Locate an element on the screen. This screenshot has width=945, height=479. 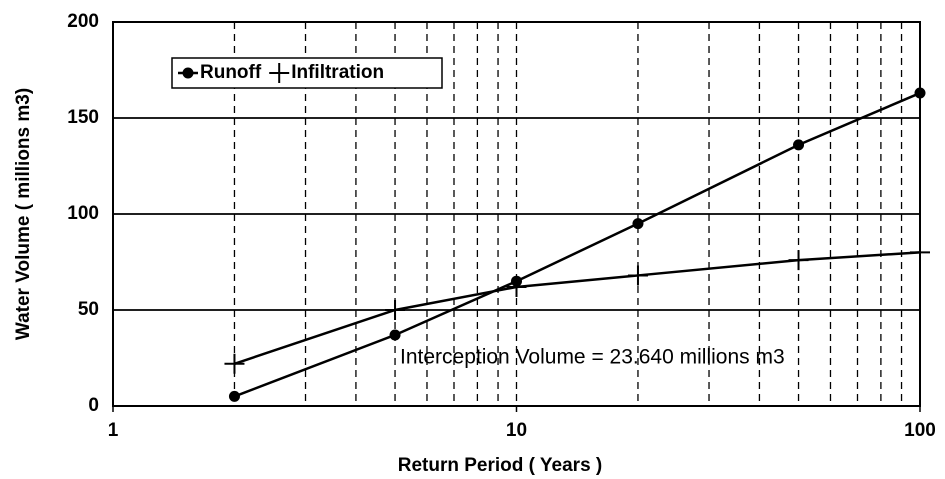
legend-label: Runoff is located at coordinates (231, 72).